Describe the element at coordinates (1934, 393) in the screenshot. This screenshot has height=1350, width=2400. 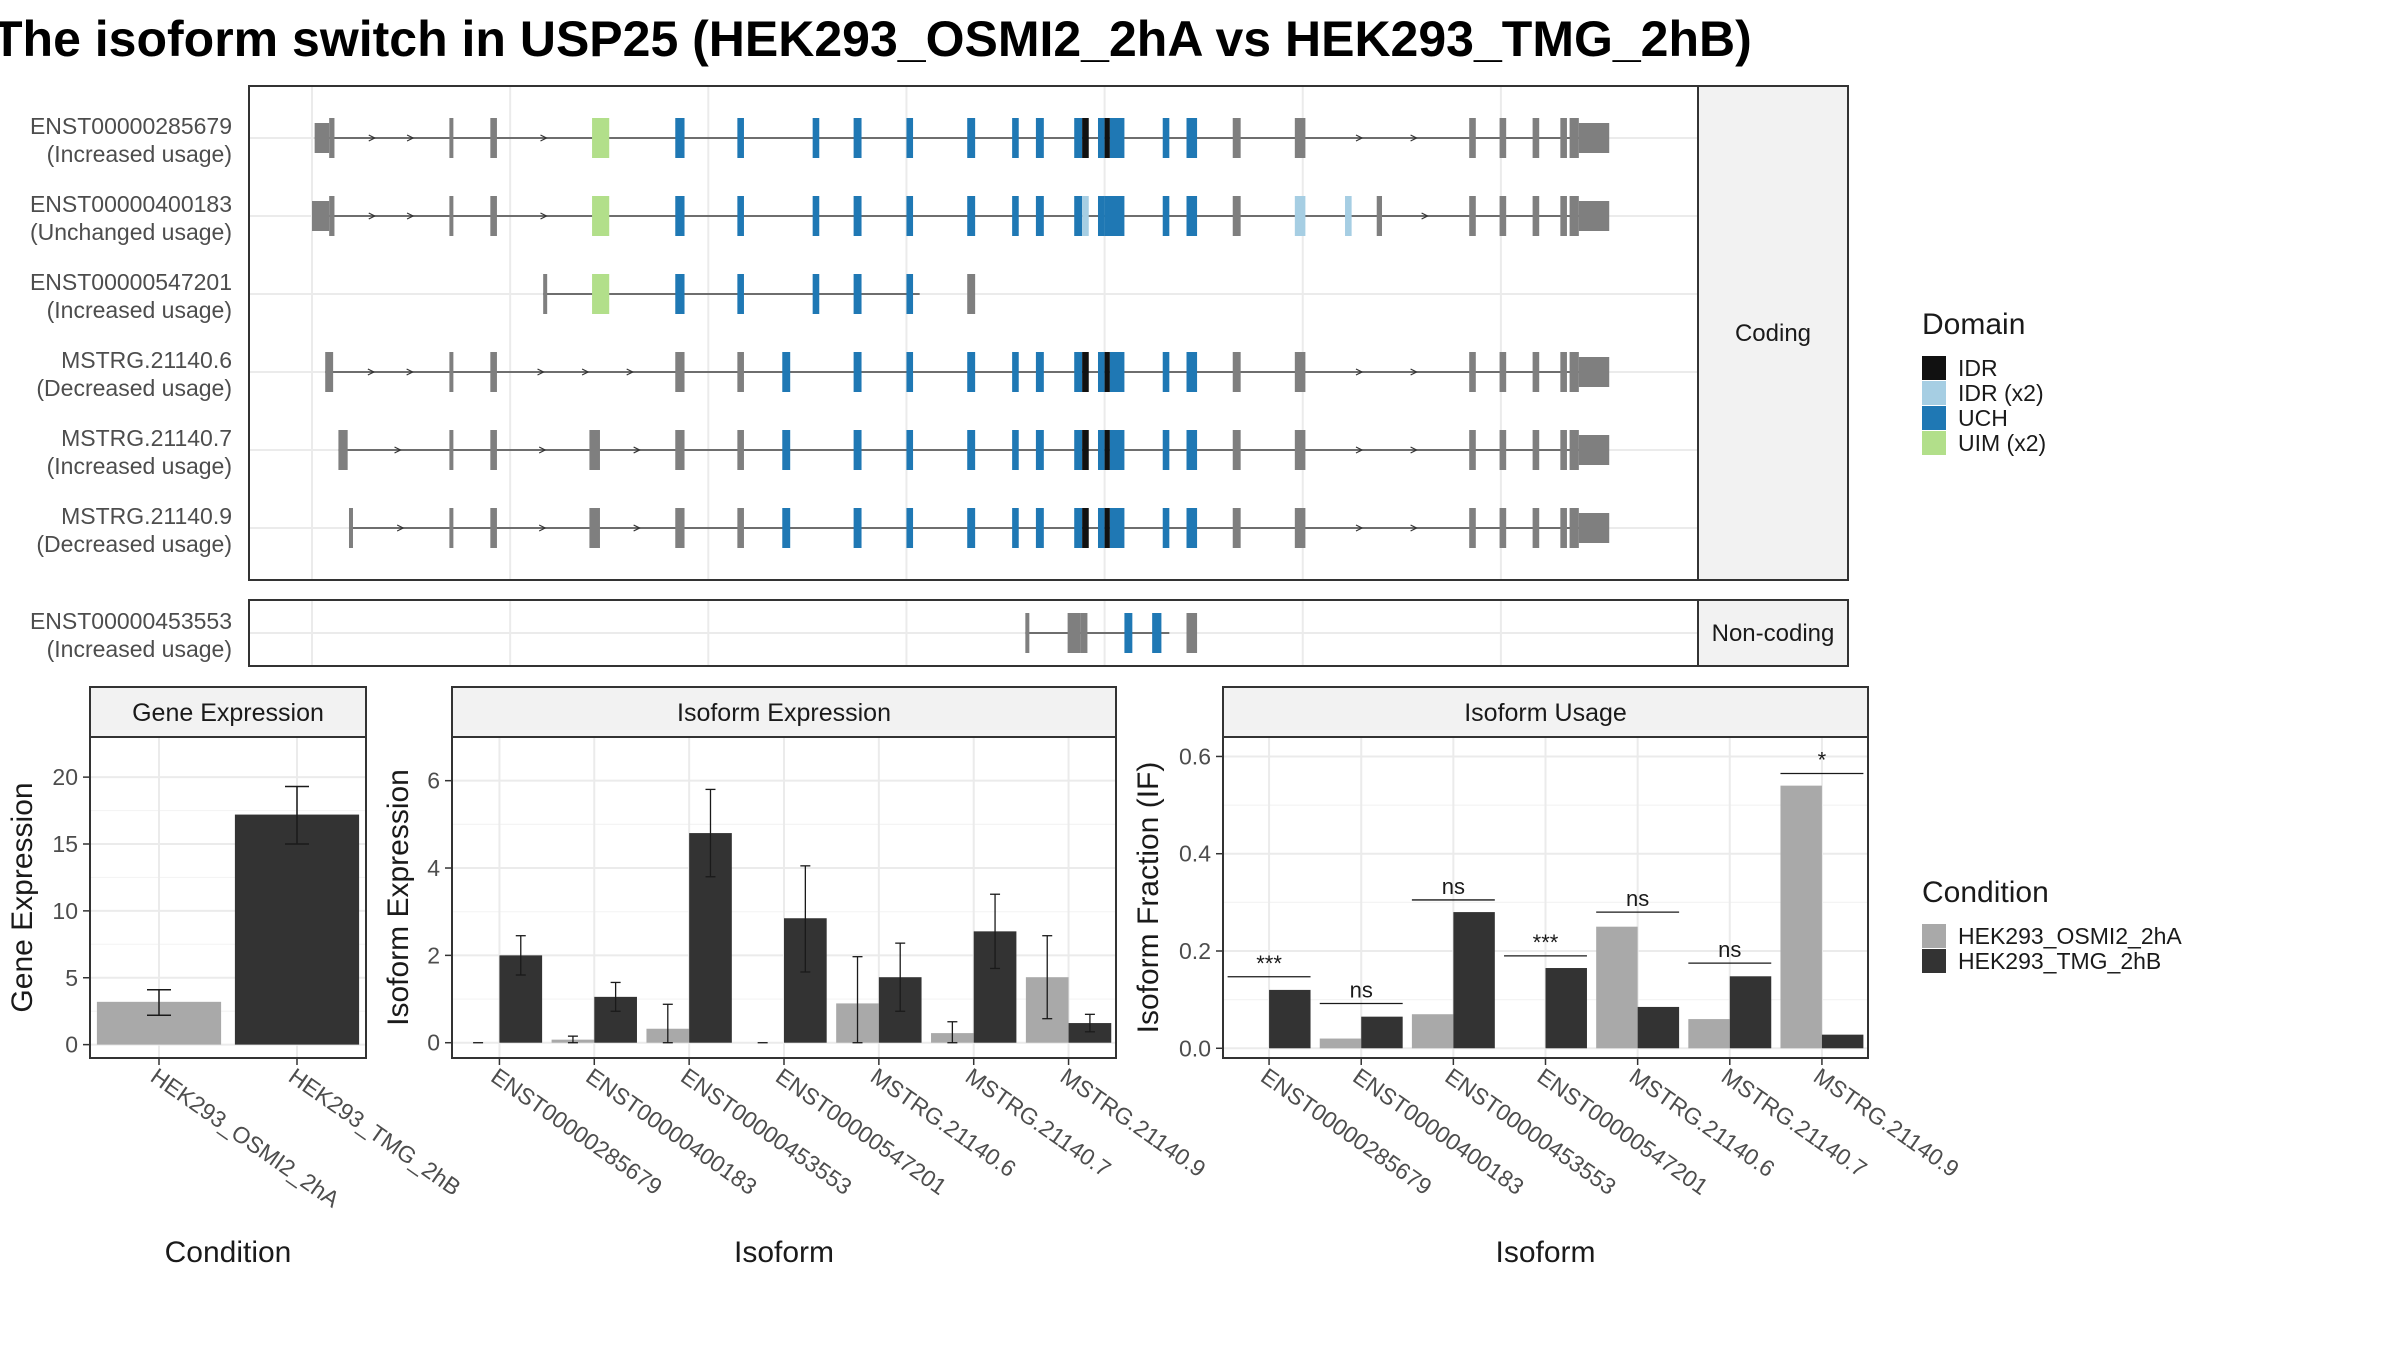
I see `legend-key-idr-x2` at that location.